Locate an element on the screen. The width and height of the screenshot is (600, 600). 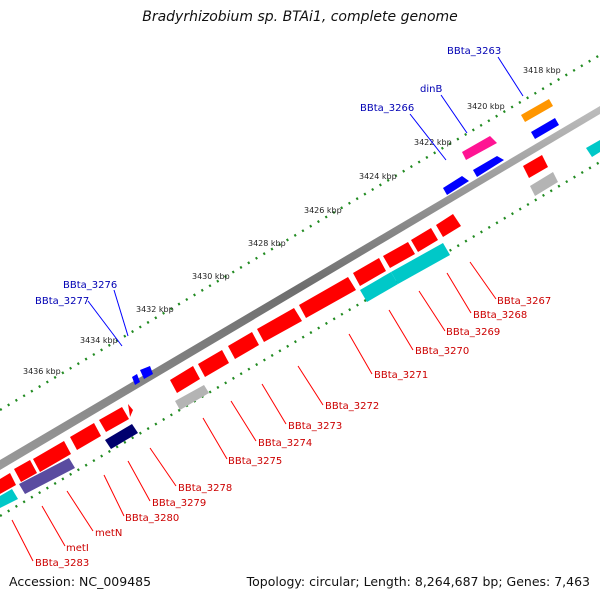
gene-label: BBta_3268 is located at coordinates (500, 315).